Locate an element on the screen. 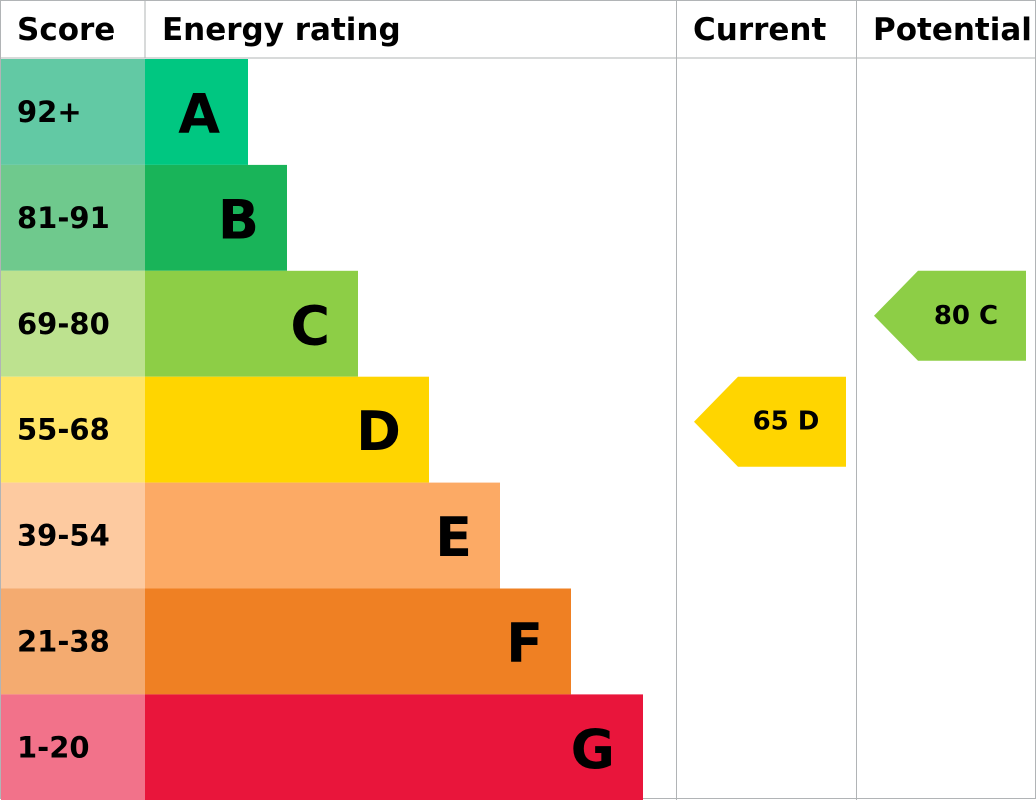 The width and height of the screenshot is (1036, 800). rating-letter: G is located at coordinates (593, 749).